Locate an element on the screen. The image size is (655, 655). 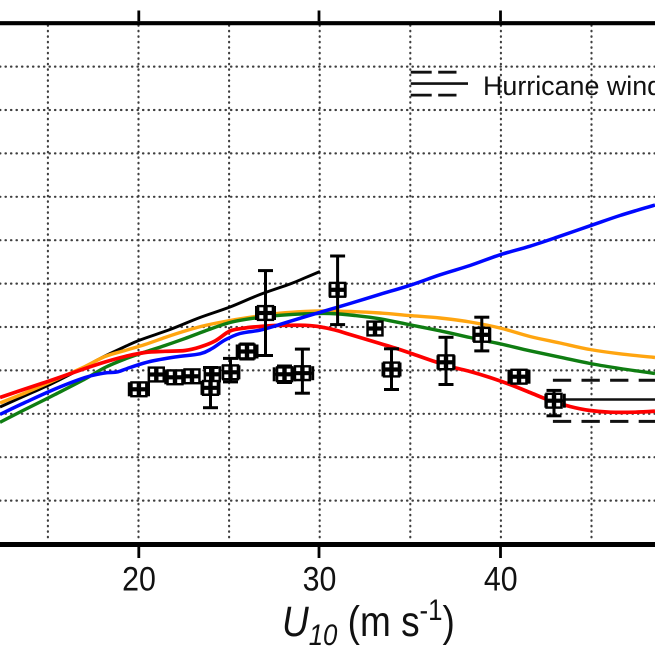
svg-text: U10 (m s-1) is located at coordinates (368, 622).